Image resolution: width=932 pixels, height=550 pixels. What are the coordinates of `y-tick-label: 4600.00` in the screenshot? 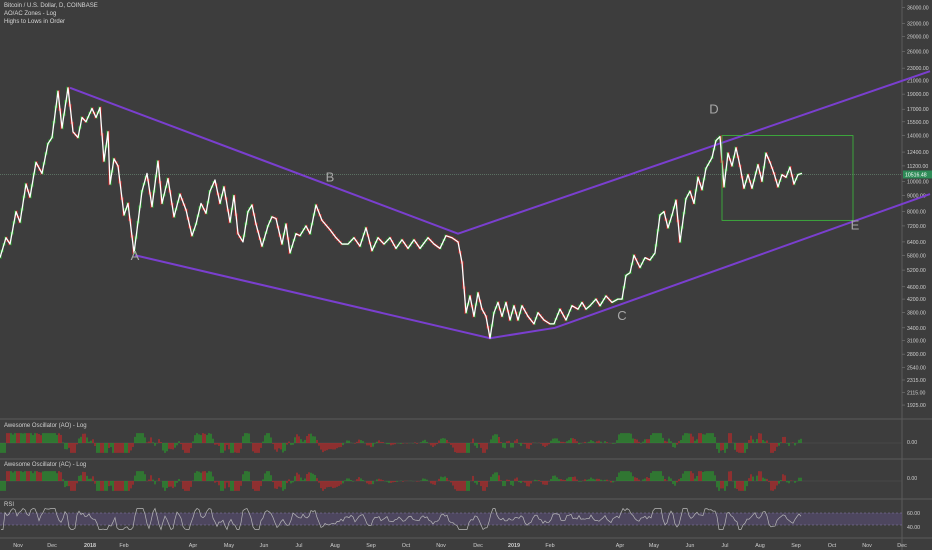 It's located at (916, 288).